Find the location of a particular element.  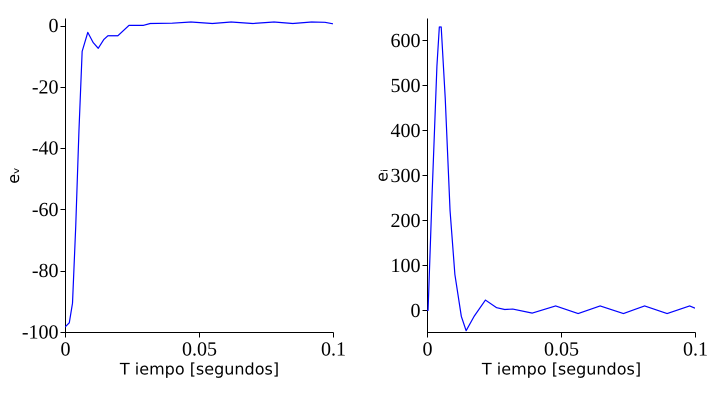

y-tick-label: 400 is located at coordinates (405, 131).